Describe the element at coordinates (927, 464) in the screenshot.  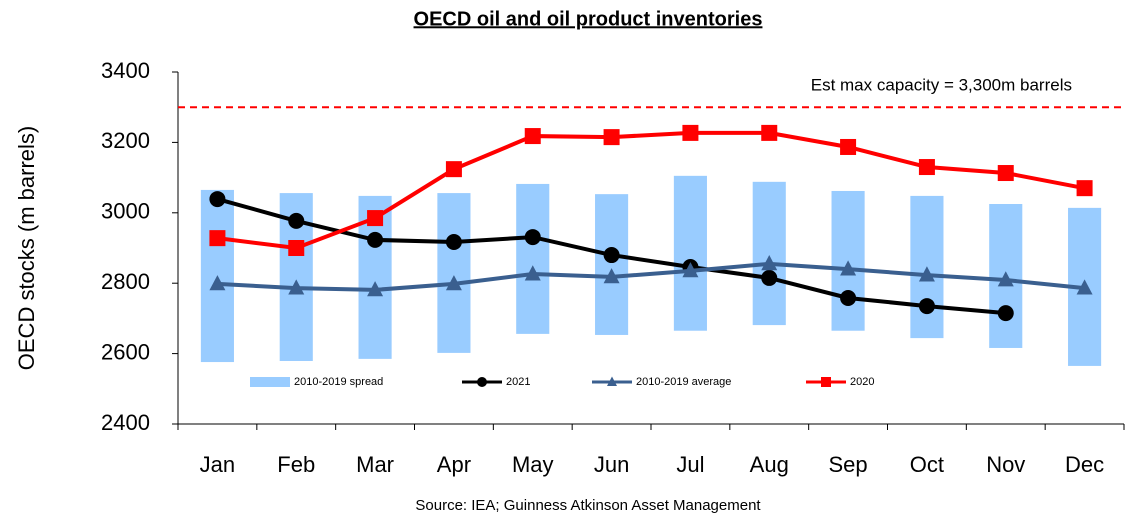
I see `x-tick-label: Oct` at that location.